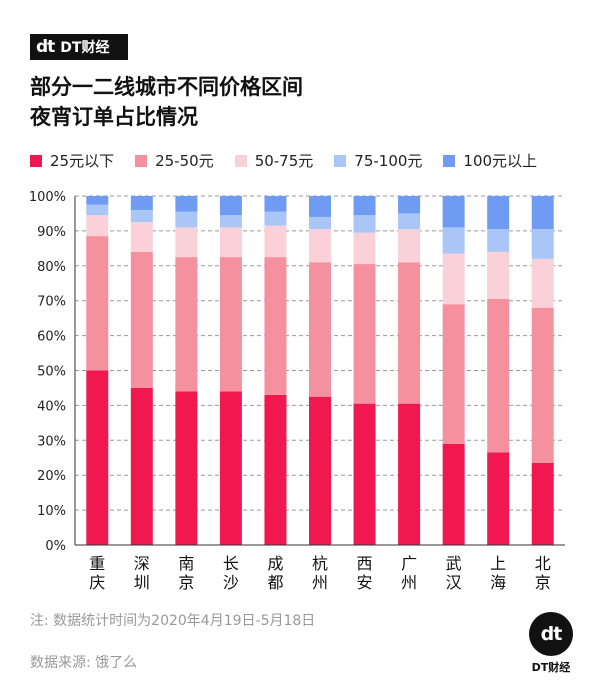  Describe the element at coordinates (51, 232) in the screenshot. I see `y-tick-label-9: 90%` at that location.